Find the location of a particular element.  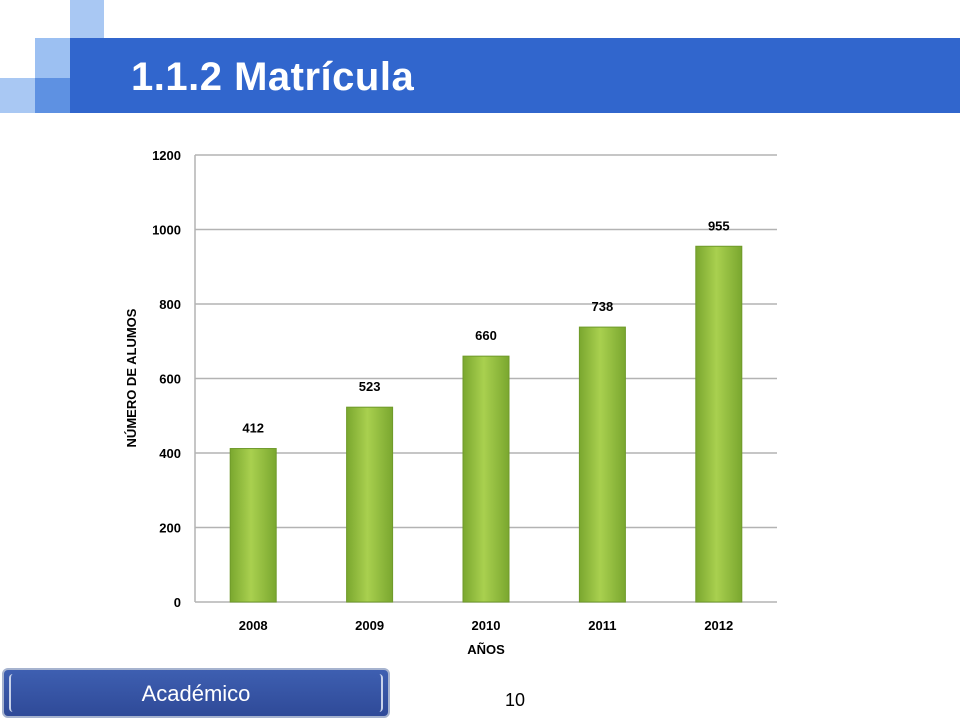

y-tick-label: 200 is located at coordinates (170, 528).